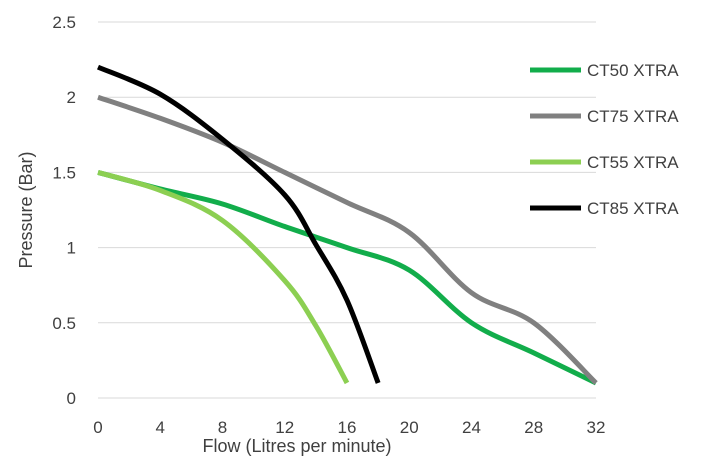  What do you see at coordinates (533, 427) in the screenshot?
I see `x-tick-label: 28` at bounding box center [533, 427].